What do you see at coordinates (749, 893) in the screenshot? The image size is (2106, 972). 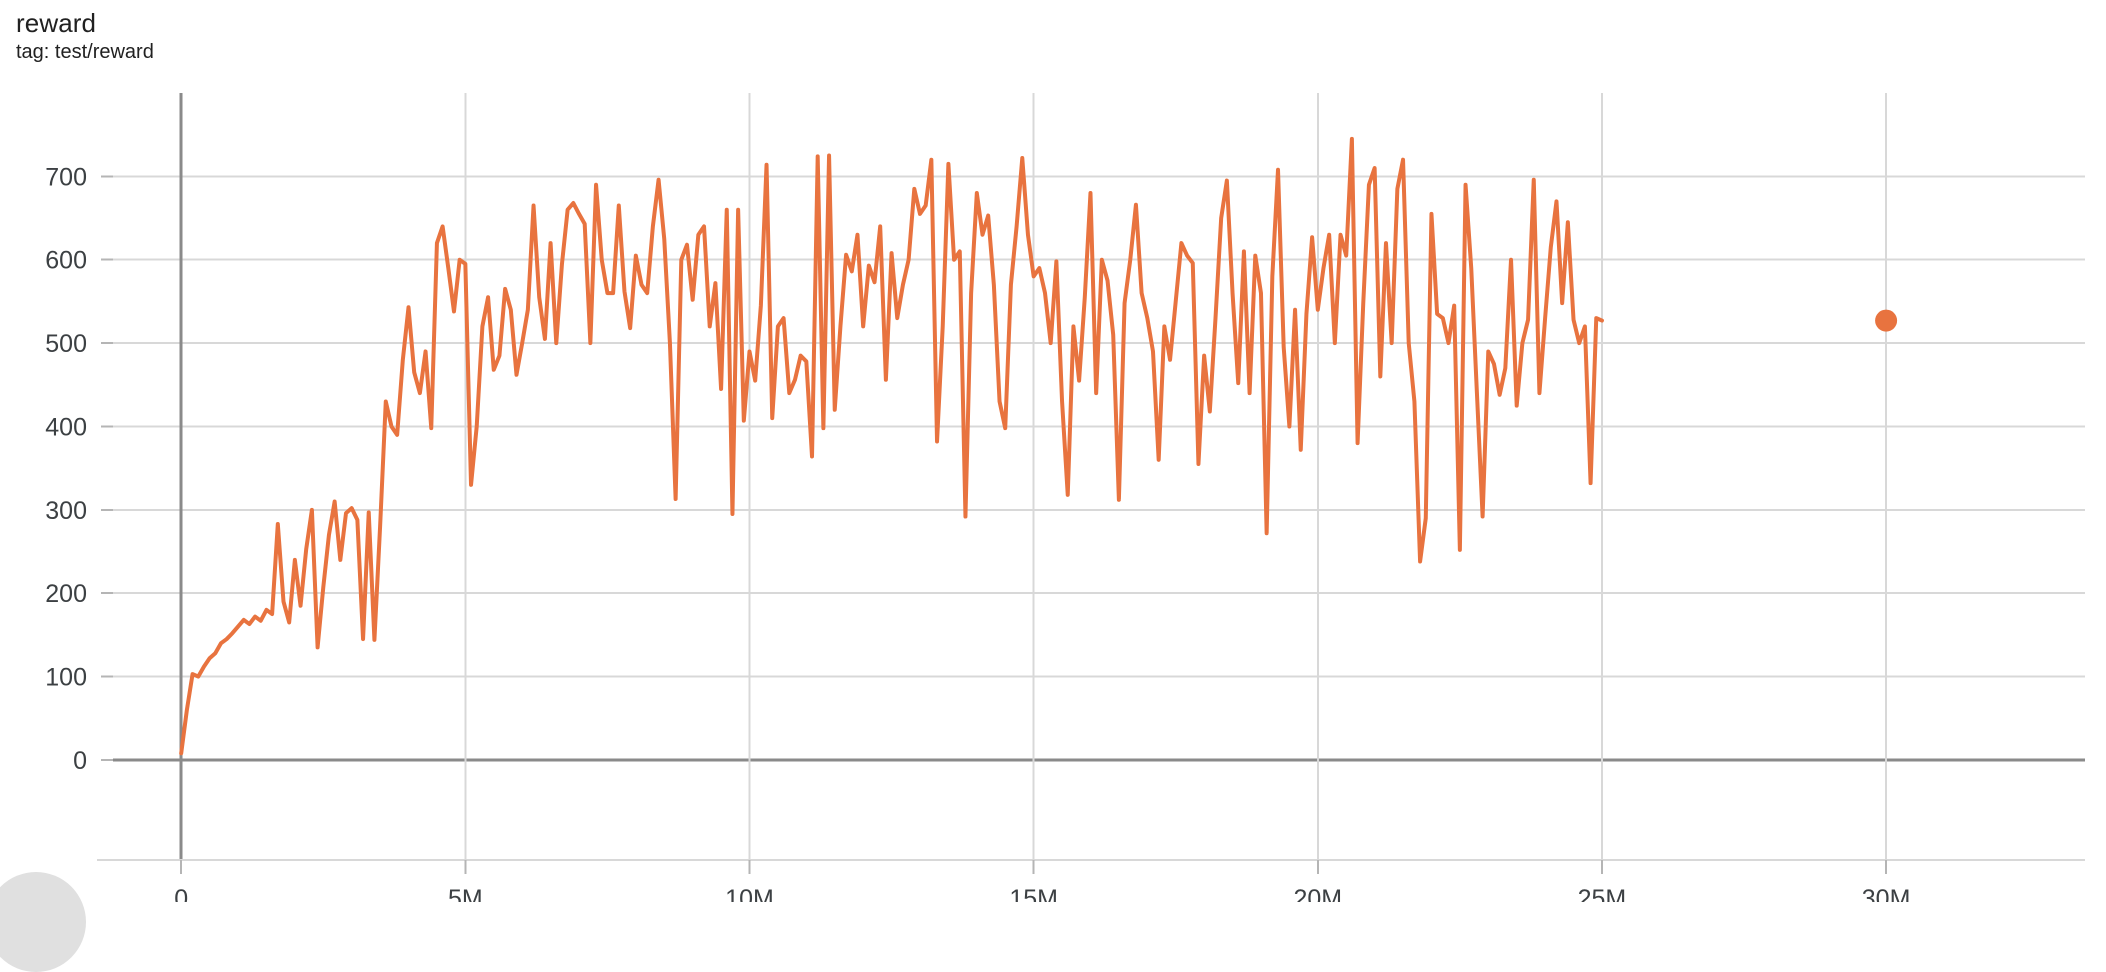 I see `x-tick-label: 10M` at bounding box center [749, 893].